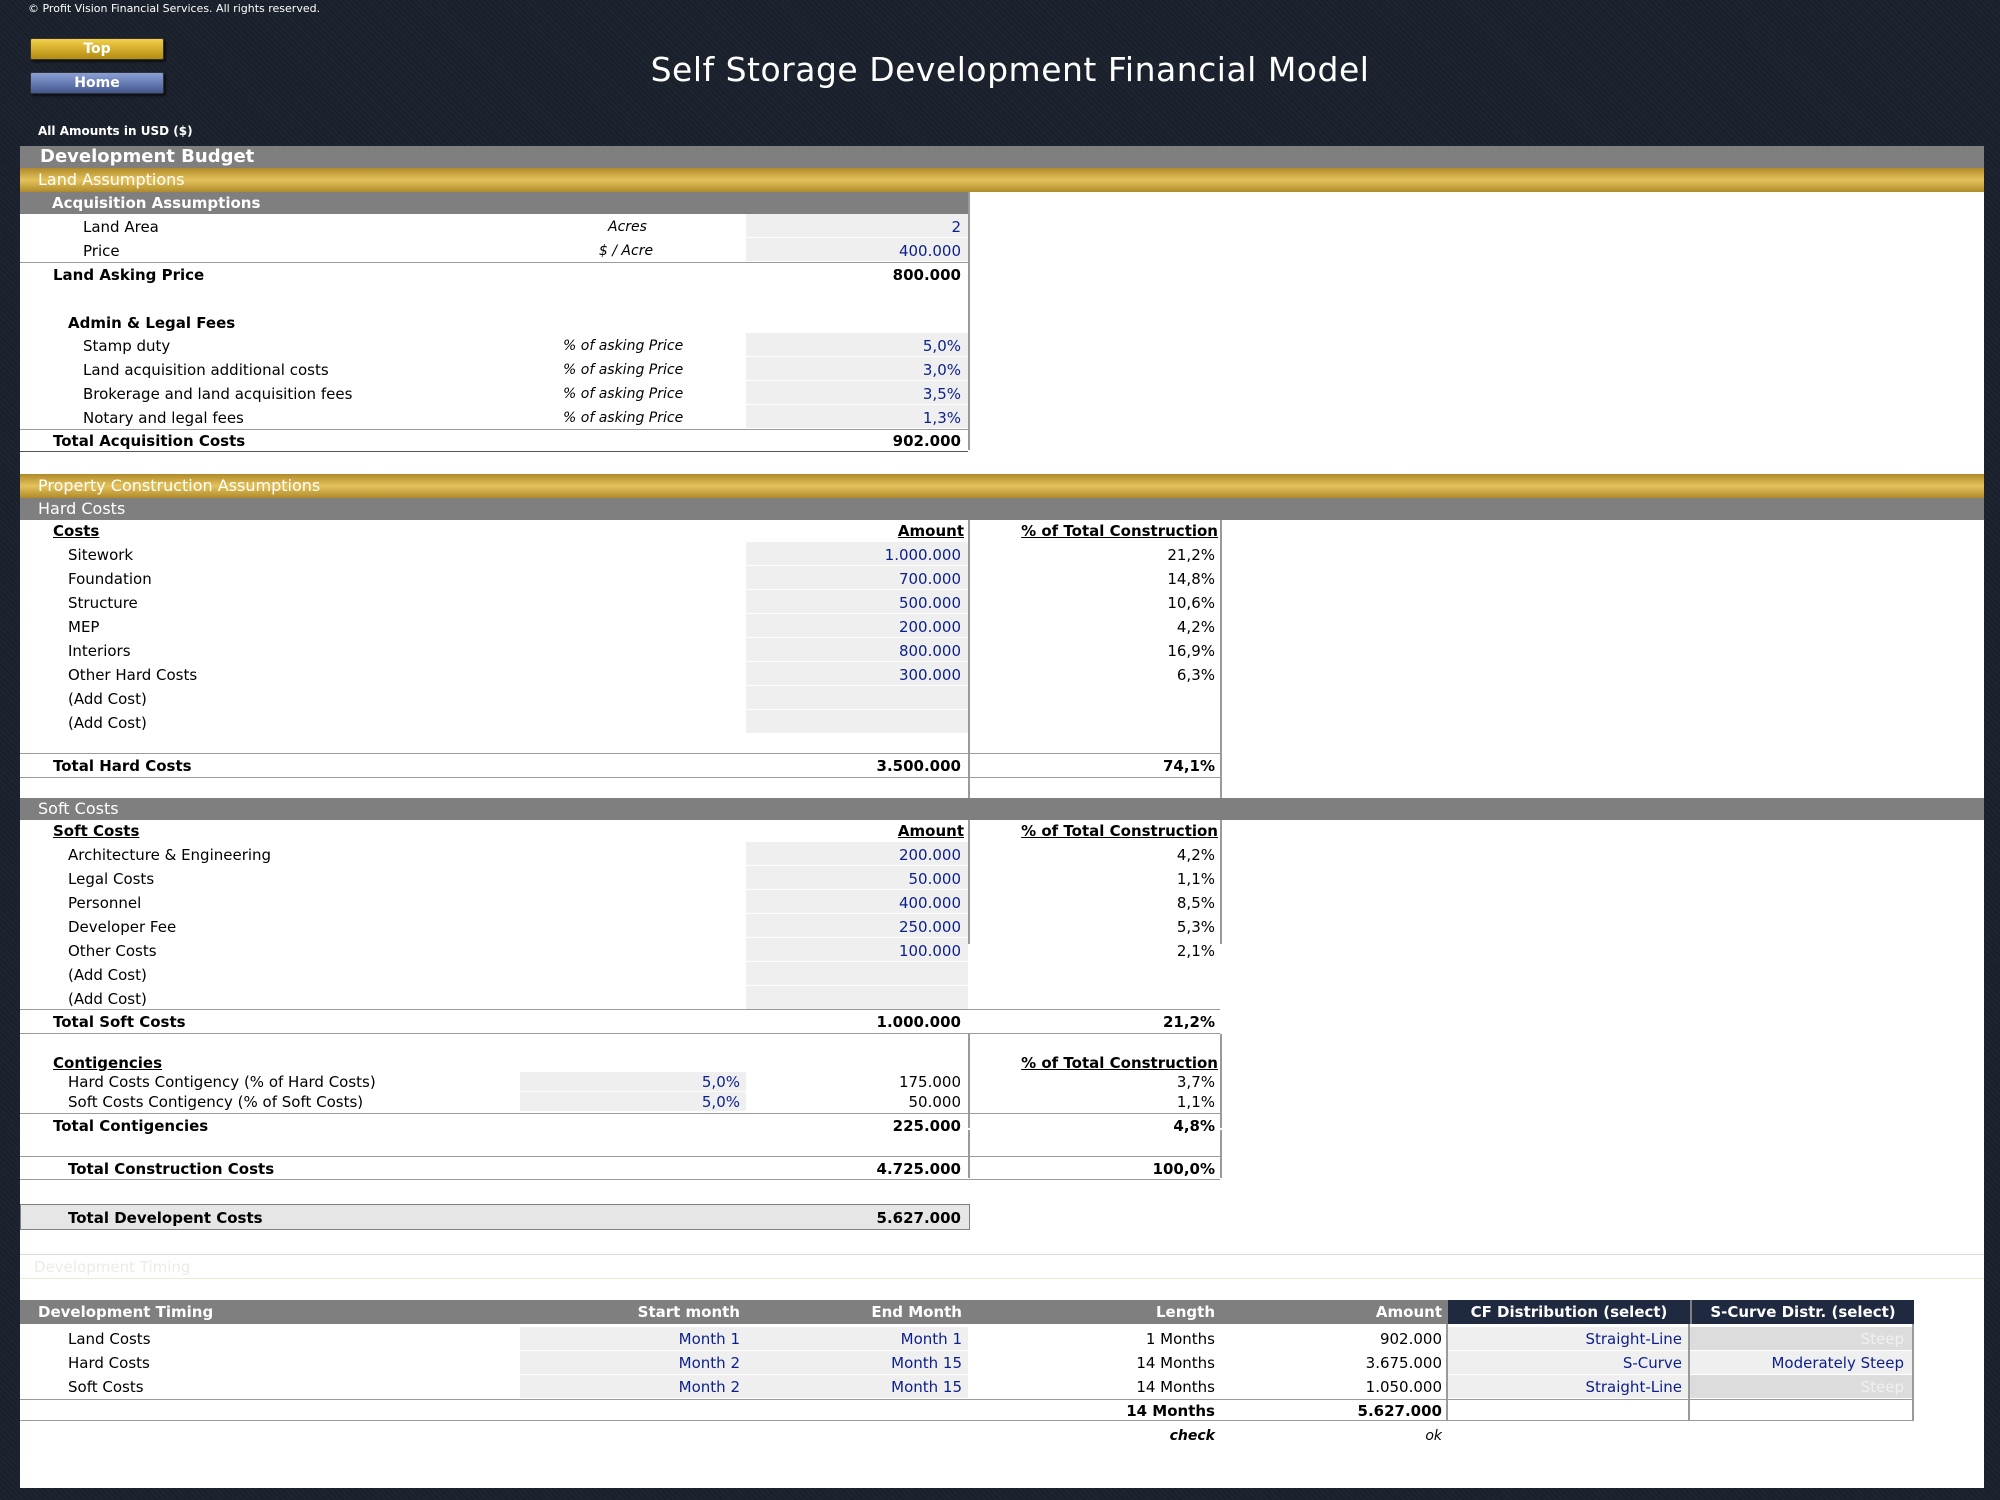 The height and width of the screenshot is (1500, 2000). I want to click on hard-cost-input: 300.000, so click(929, 675).